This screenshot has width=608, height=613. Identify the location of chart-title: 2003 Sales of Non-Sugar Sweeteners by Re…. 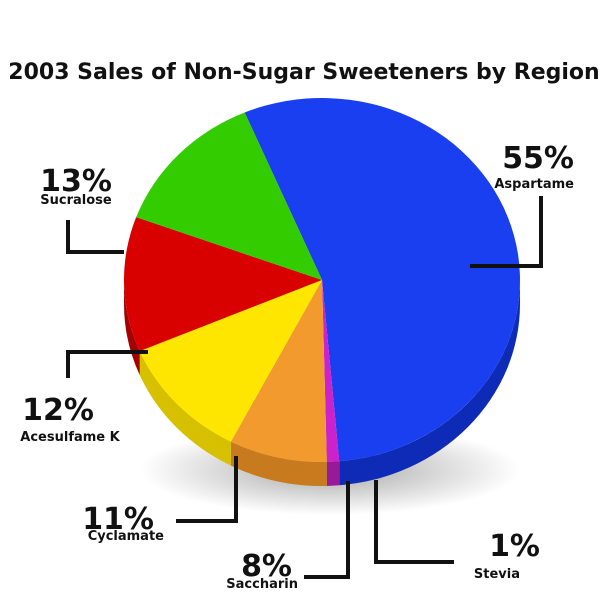
(304, 72).